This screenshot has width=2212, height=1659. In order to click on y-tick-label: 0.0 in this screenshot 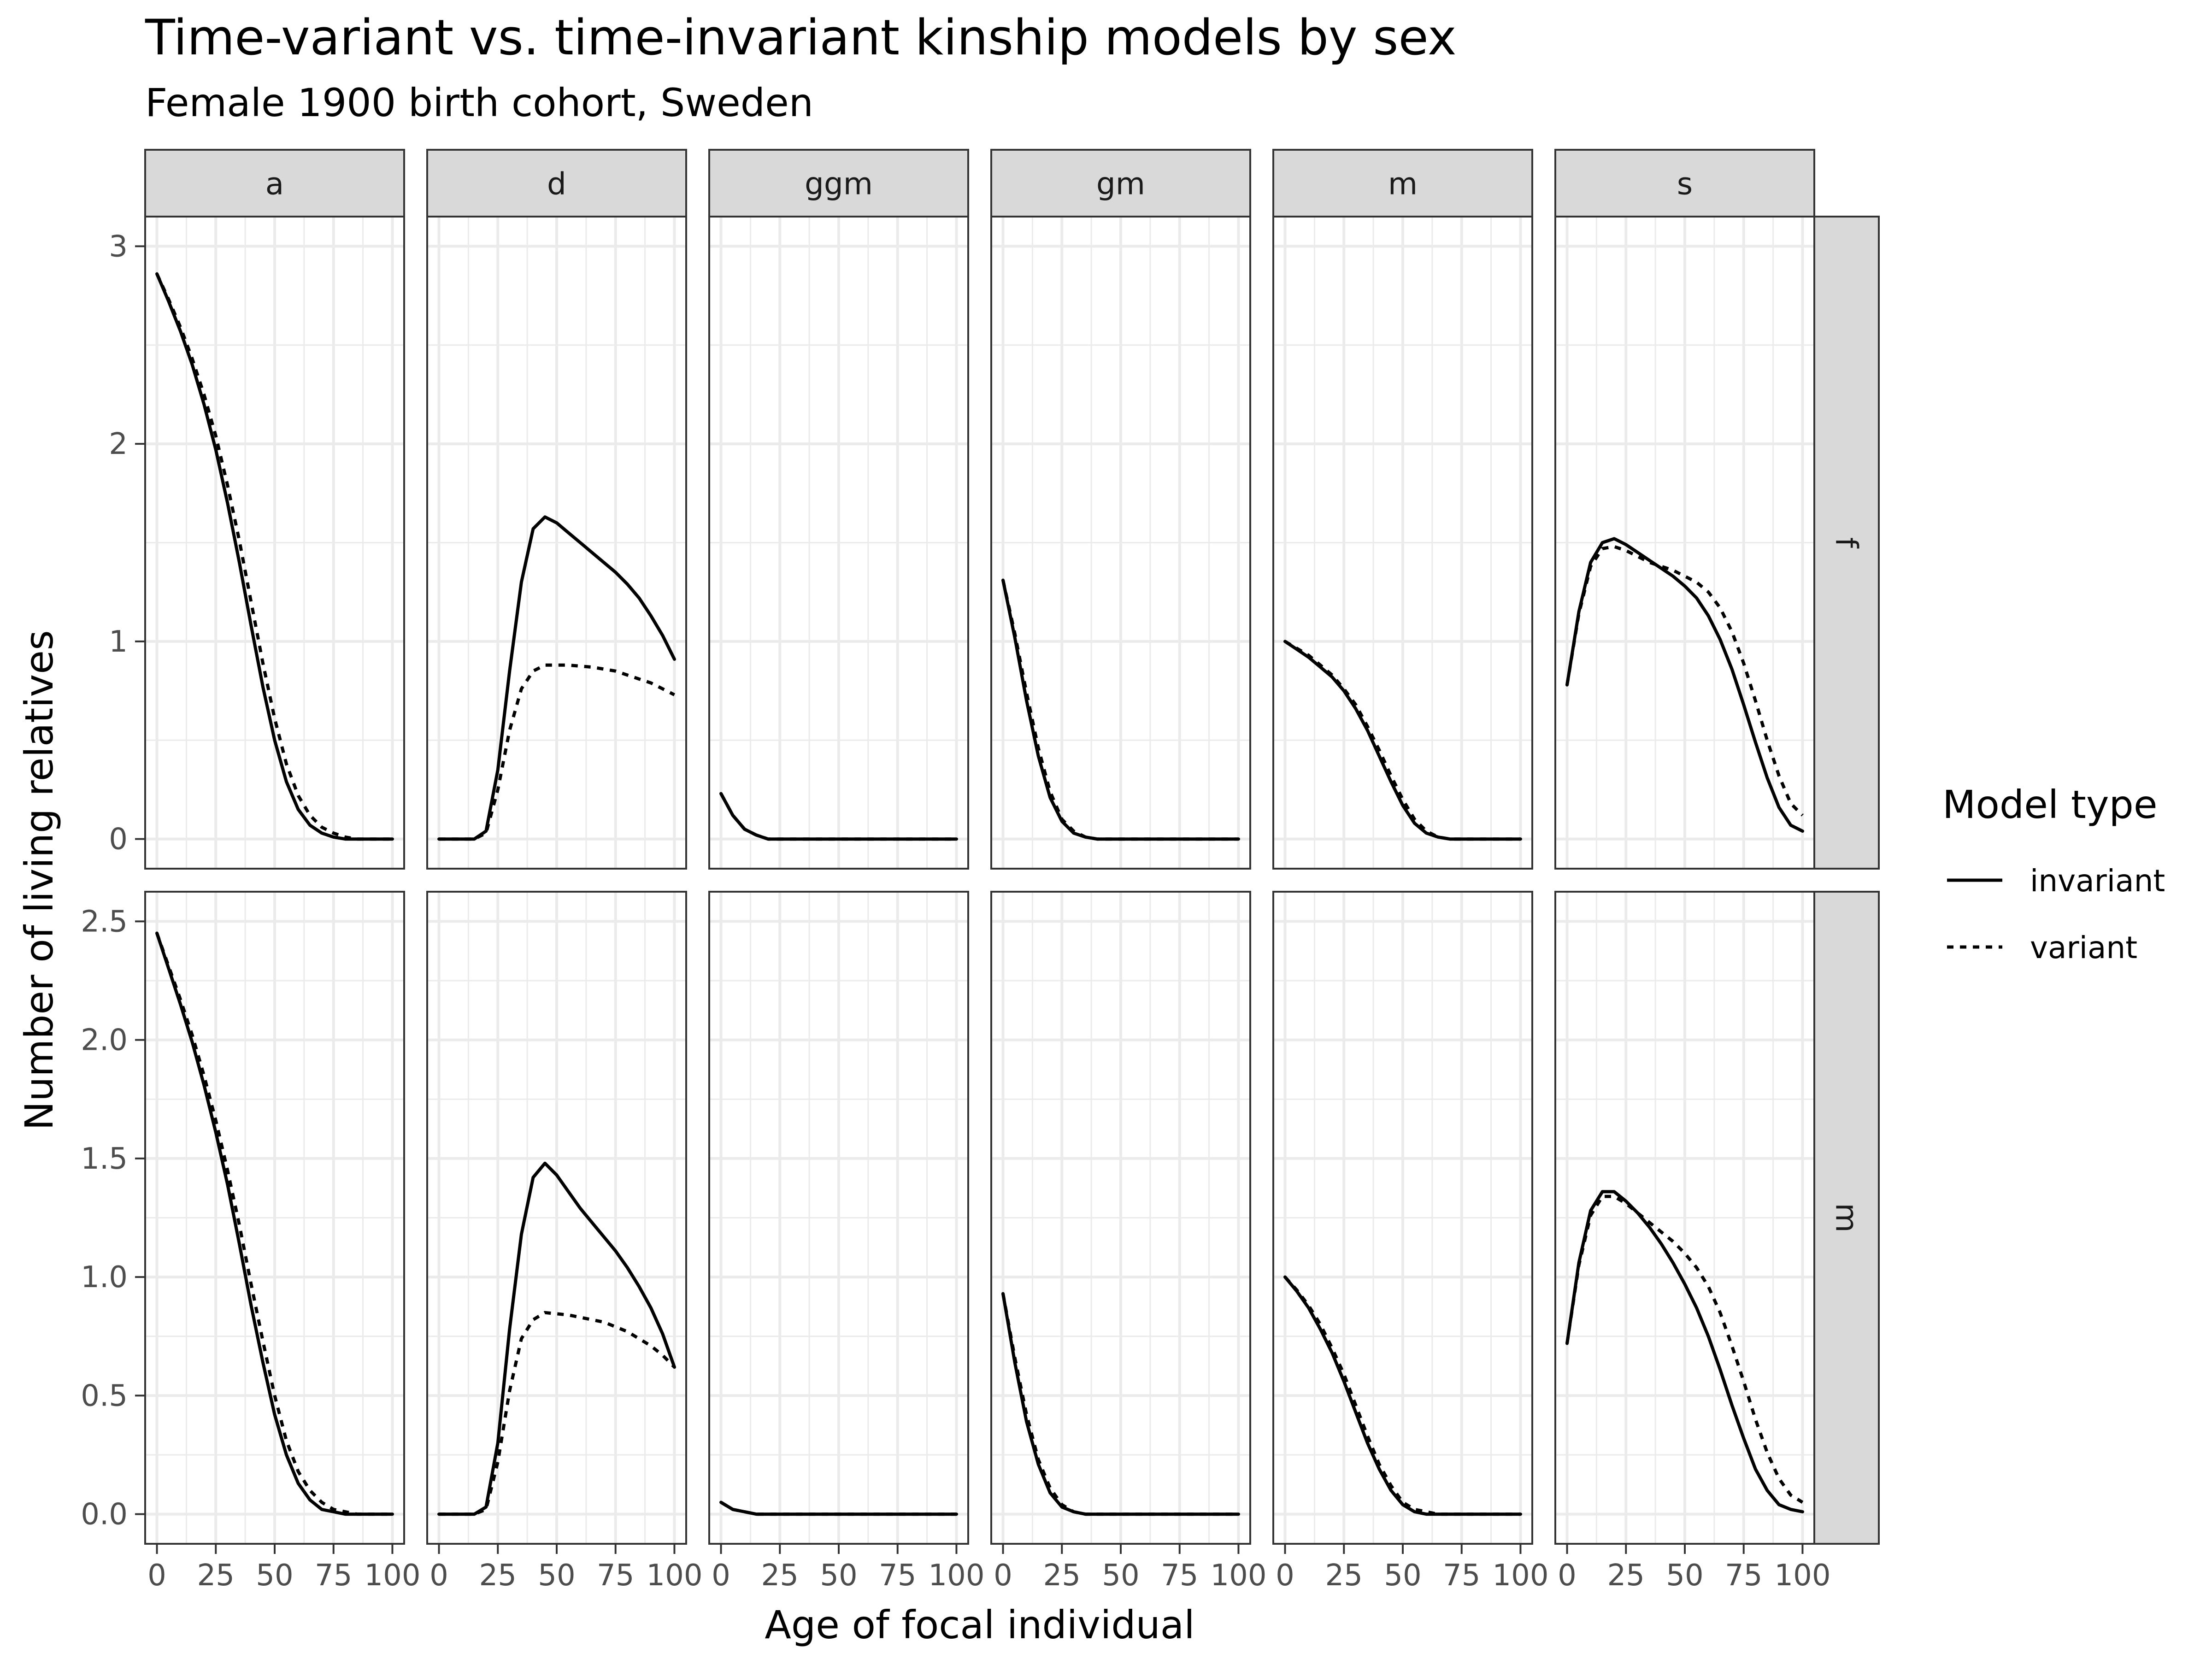, I will do `click(104, 1515)`.